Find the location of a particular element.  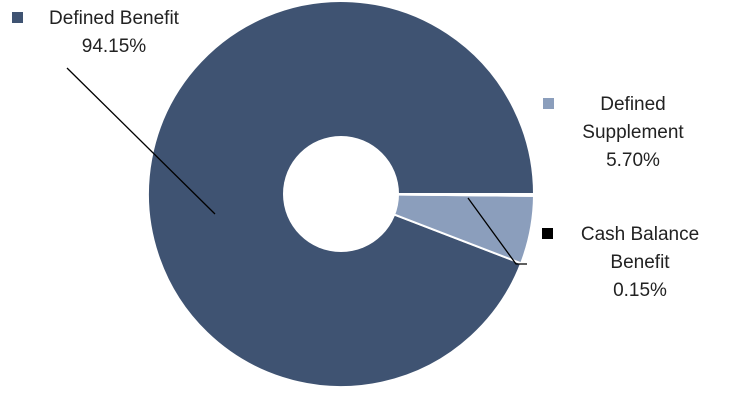

legend-marker-defined-supplement is located at coordinates (548, 103).